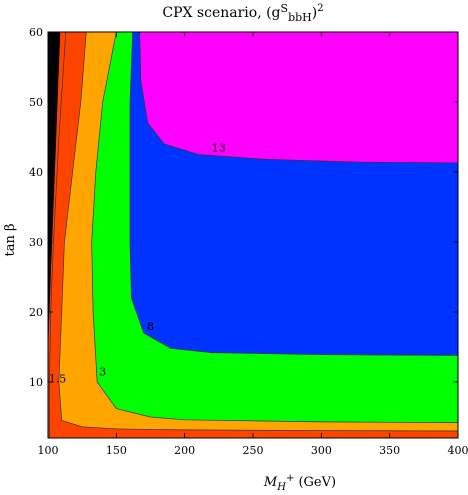  Describe the element at coordinates (389, 450) in the screenshot. I see `x-tick-label: 350` at that location.